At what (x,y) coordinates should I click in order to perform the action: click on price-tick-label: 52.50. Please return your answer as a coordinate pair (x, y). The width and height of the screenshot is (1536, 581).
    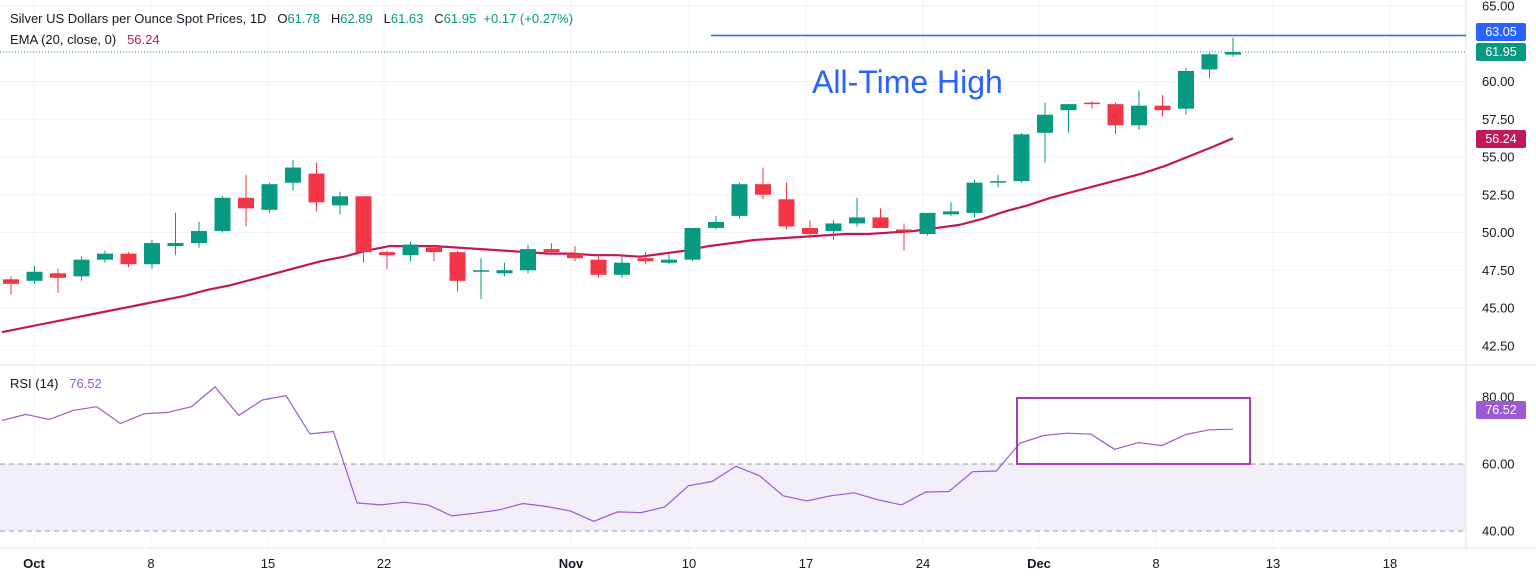
    Looking at the image, I should click on (1498, 194).